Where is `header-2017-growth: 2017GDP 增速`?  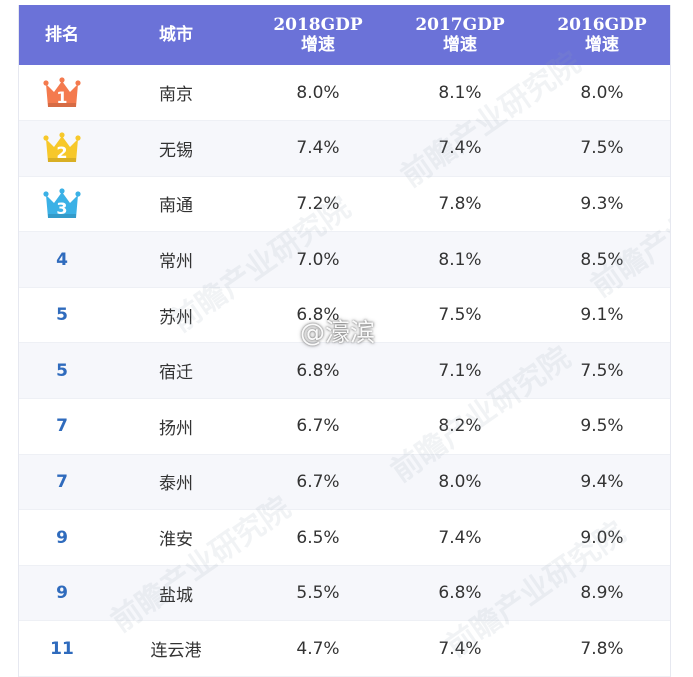 header-2017-growth: 2017GDP 增速 is located at coordinates (460, 35).